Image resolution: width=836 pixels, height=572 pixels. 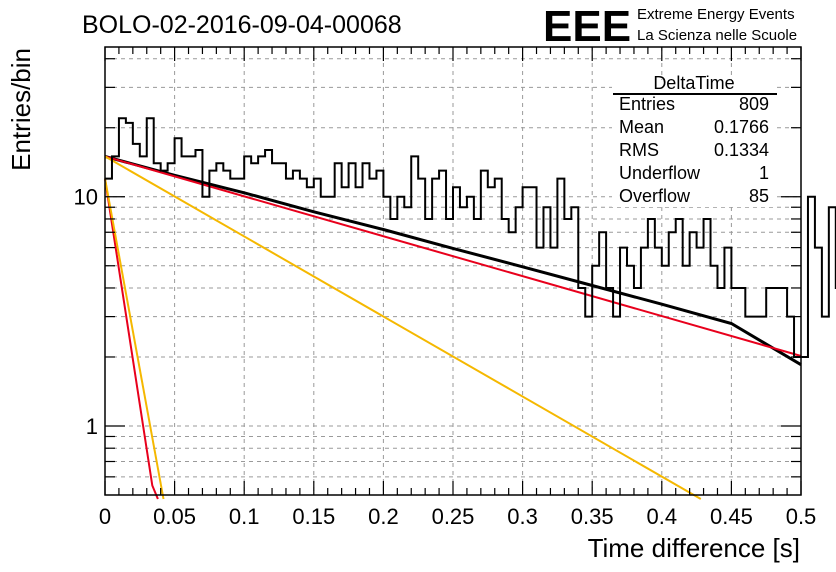 I want to click on x-tick-label: 0.15, so click(x=313, y=516).